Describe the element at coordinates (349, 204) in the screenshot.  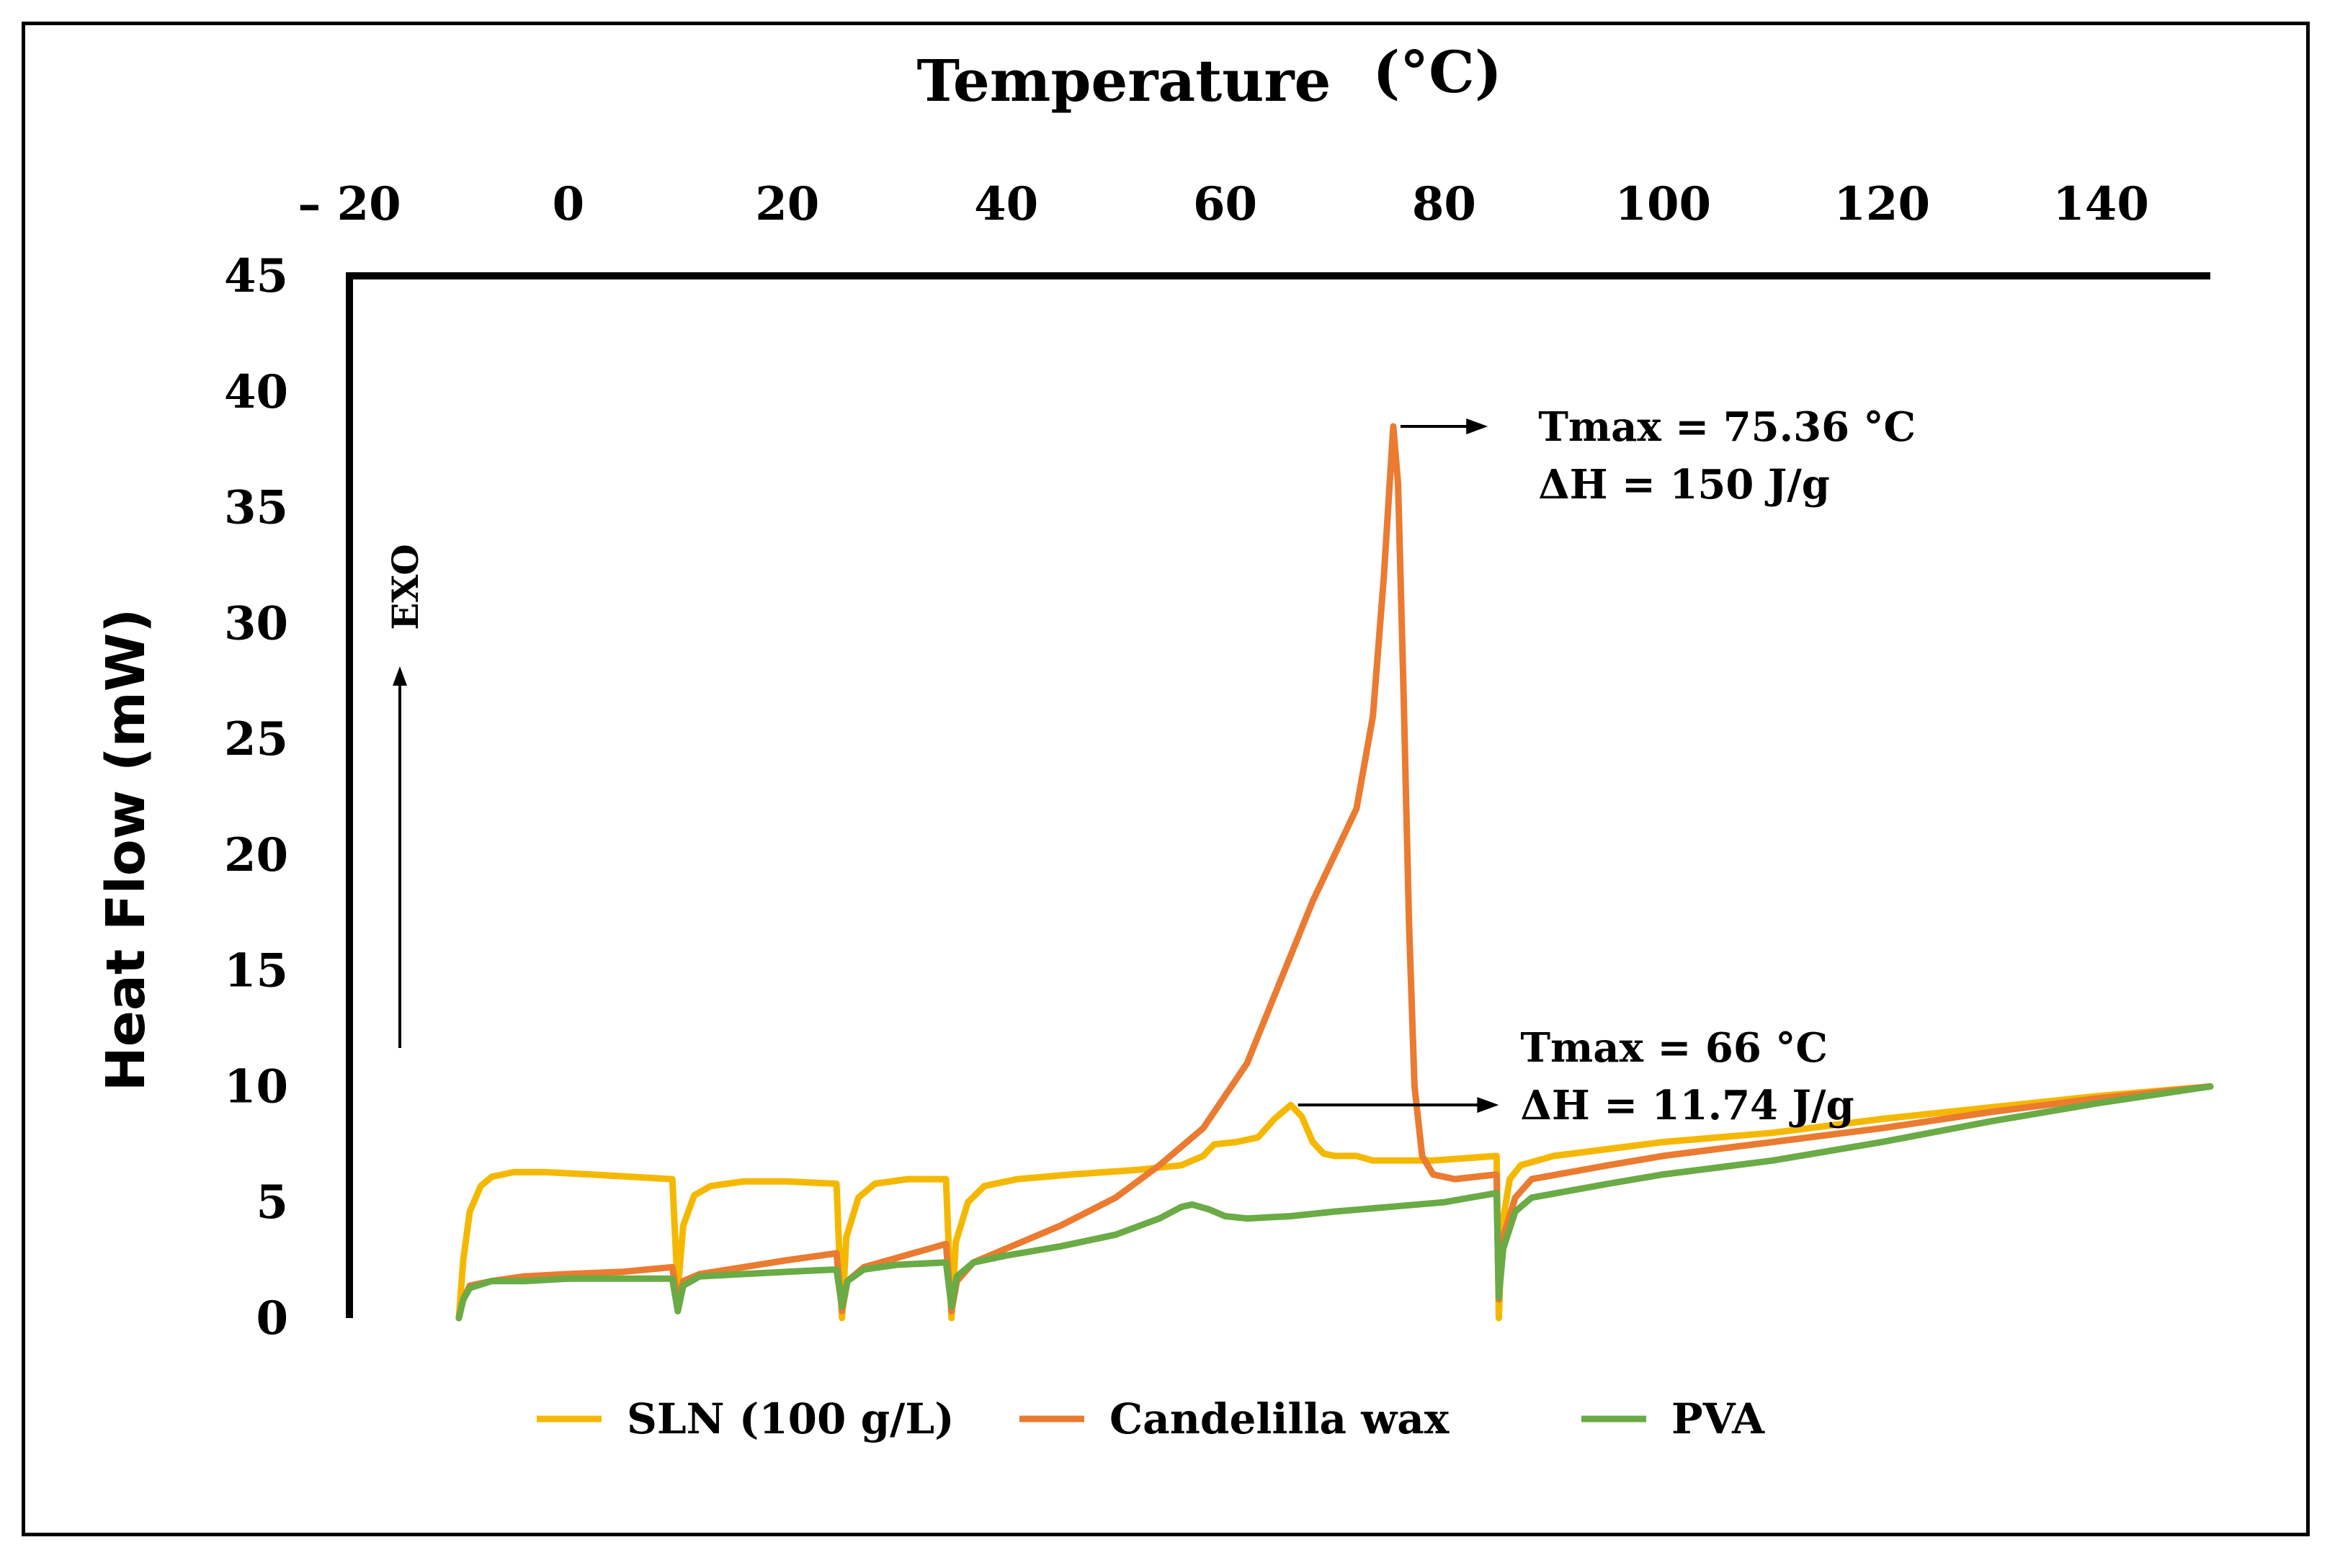
I see `x-tick-label: – 20` at that location.